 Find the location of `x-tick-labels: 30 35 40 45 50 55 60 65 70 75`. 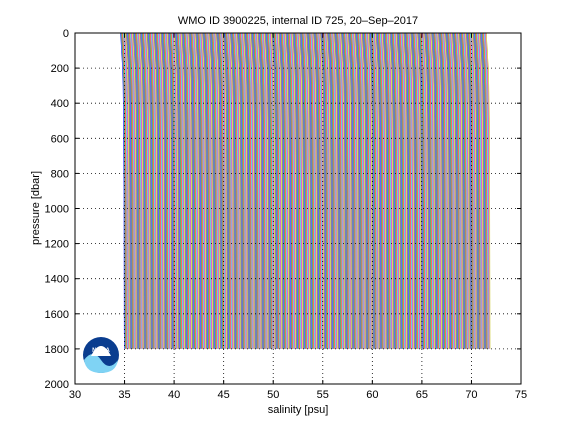

x-tick-labels: 30 35 40 45 50 55 60 65 70 75 is located at coordinates (298, 395).